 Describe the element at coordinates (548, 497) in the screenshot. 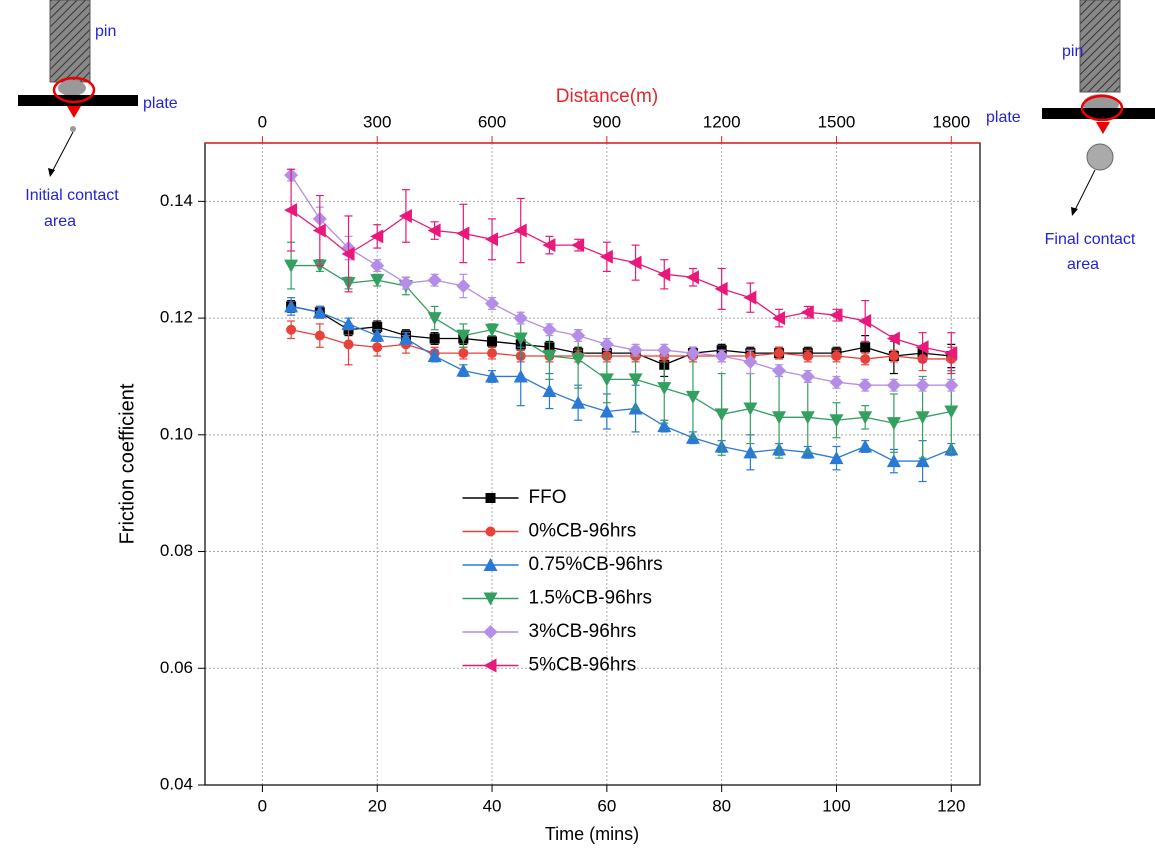

I see `legend-label: FFO` at that location.